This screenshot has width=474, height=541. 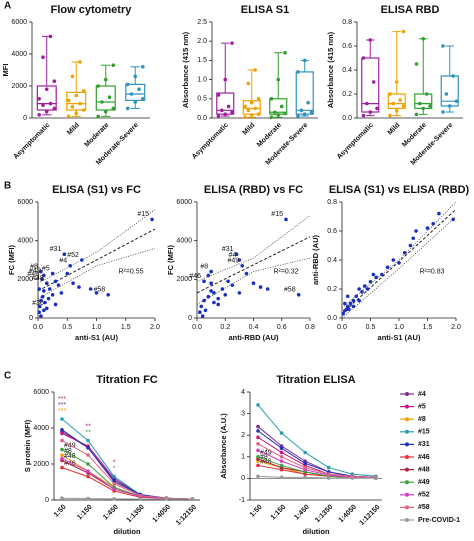 What do you see at coordinates (7, 6) in the screenshot?
I see `panel-label: A` at bounding box center [7, 6].